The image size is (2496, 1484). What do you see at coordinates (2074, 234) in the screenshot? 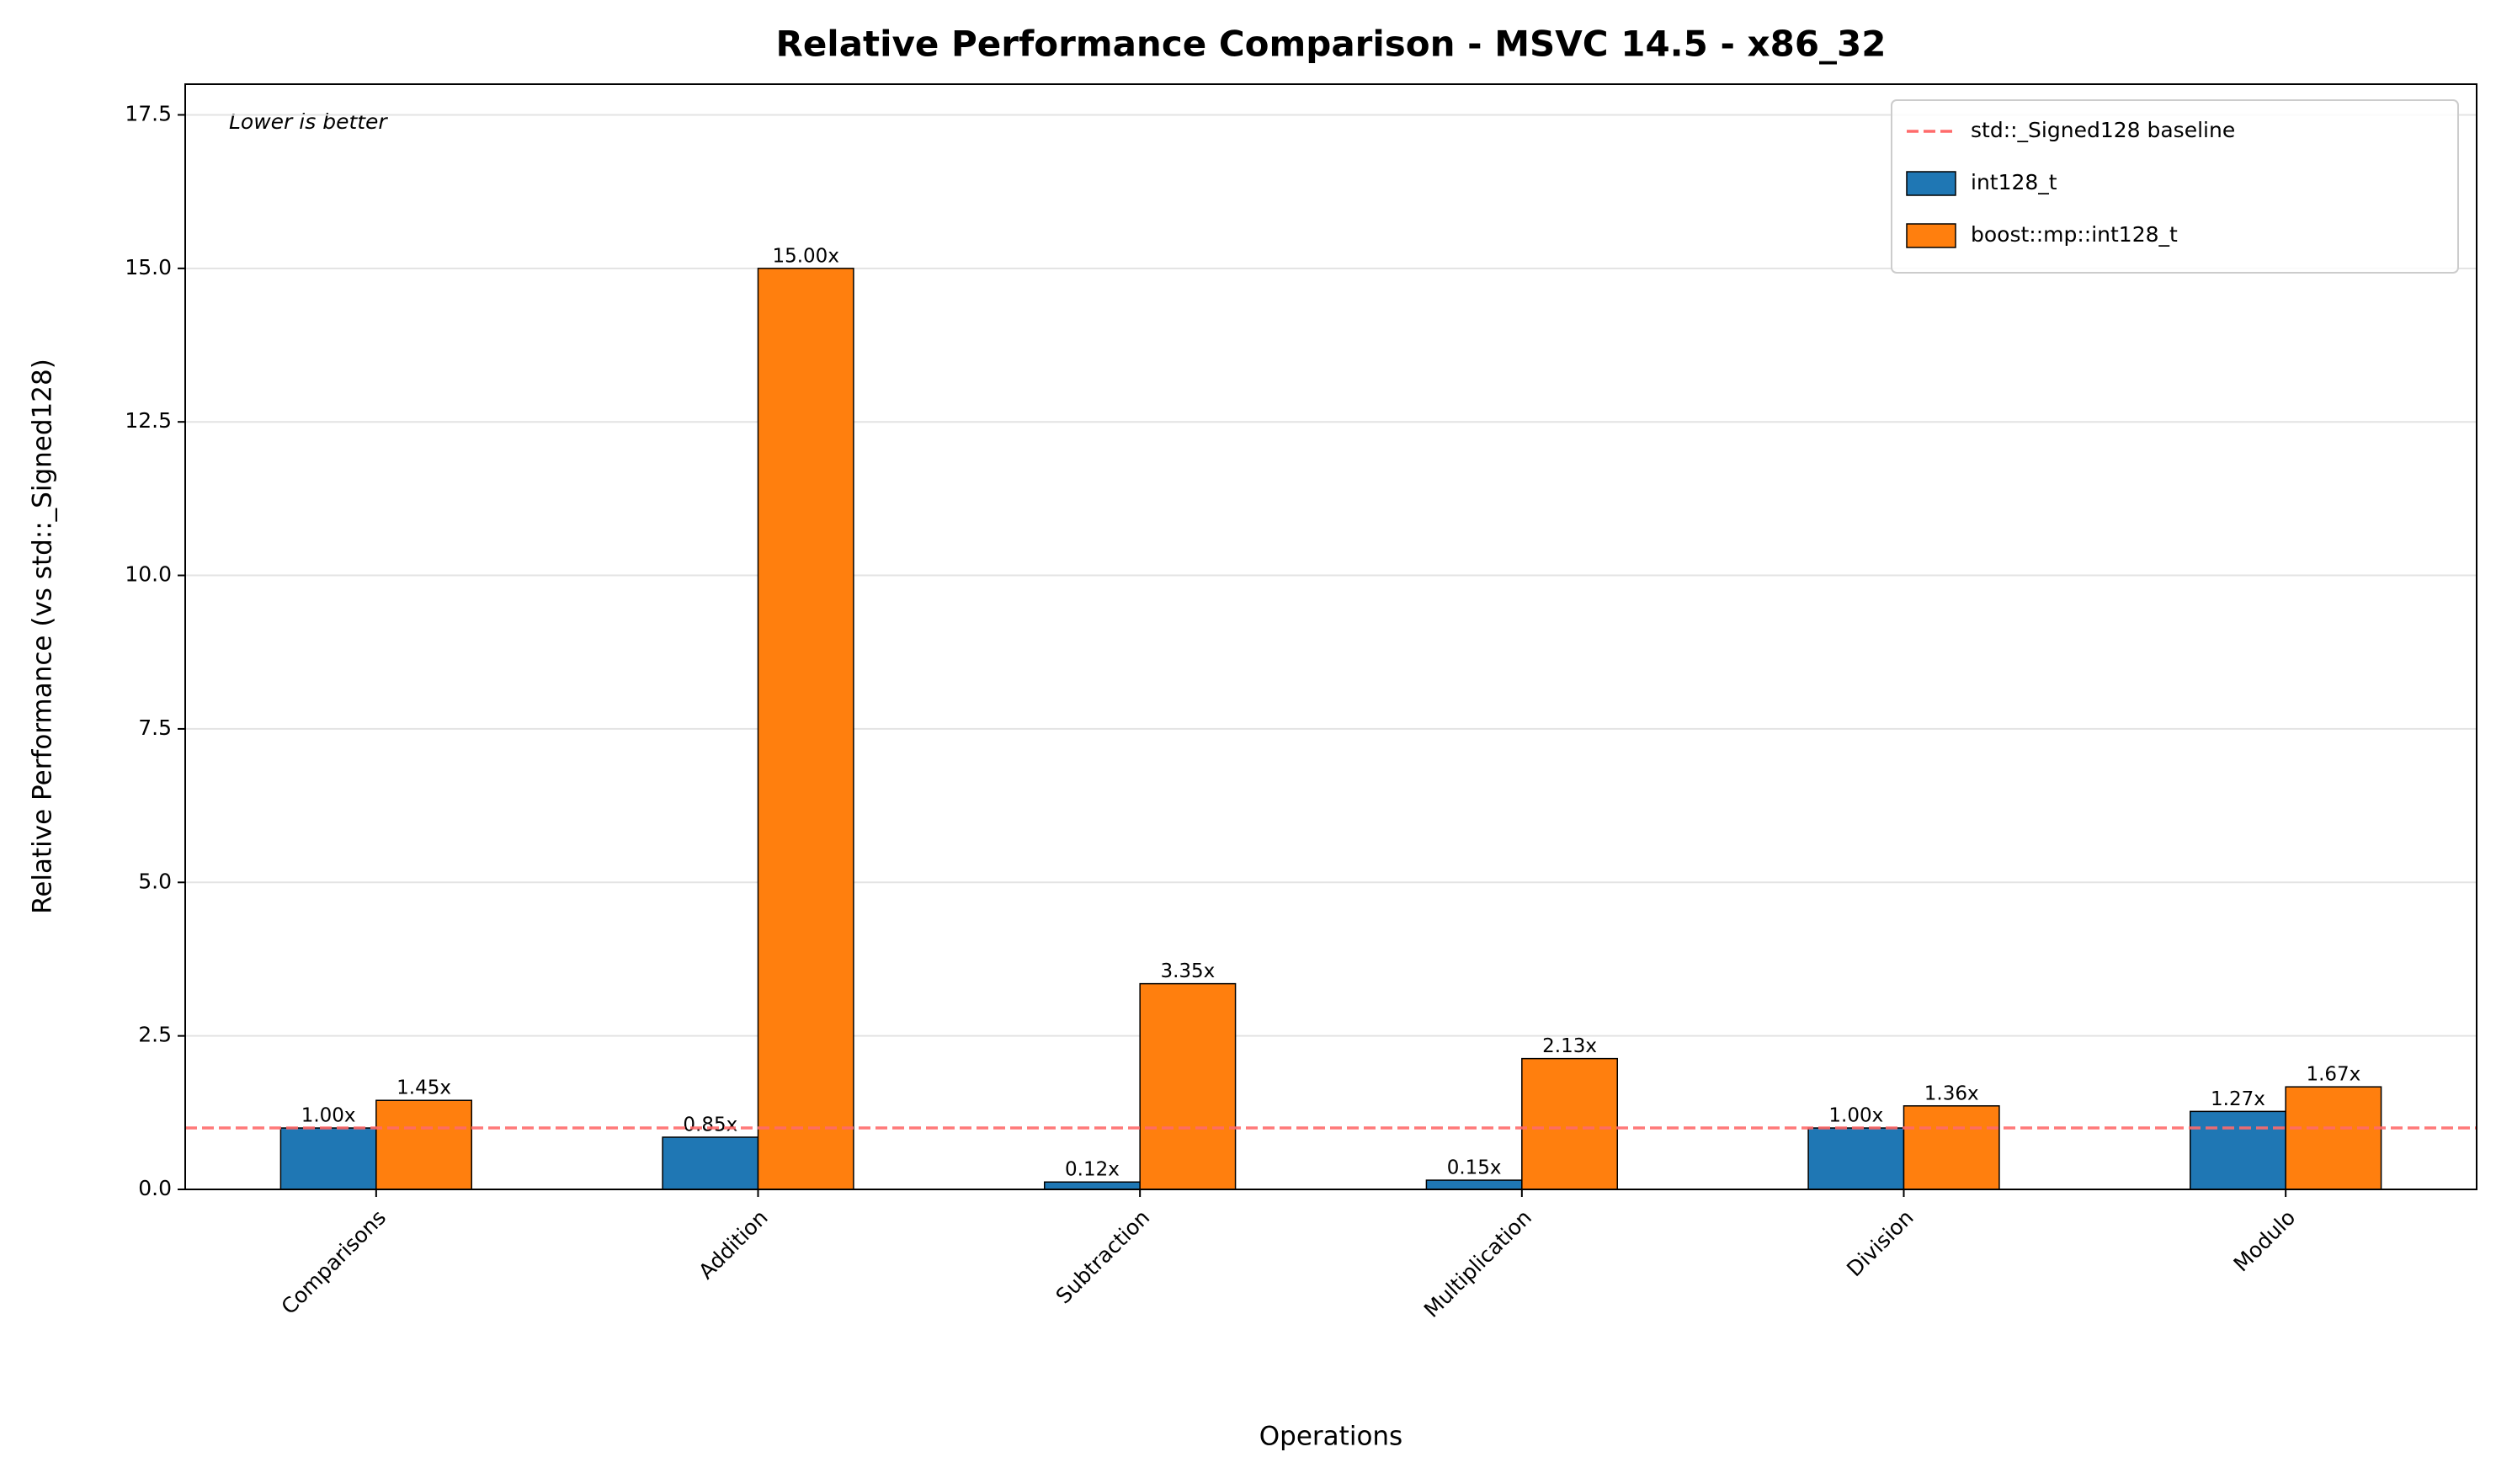
I see `legend-label: boost::mp::int128_t` at bounding box center [2074, 234].